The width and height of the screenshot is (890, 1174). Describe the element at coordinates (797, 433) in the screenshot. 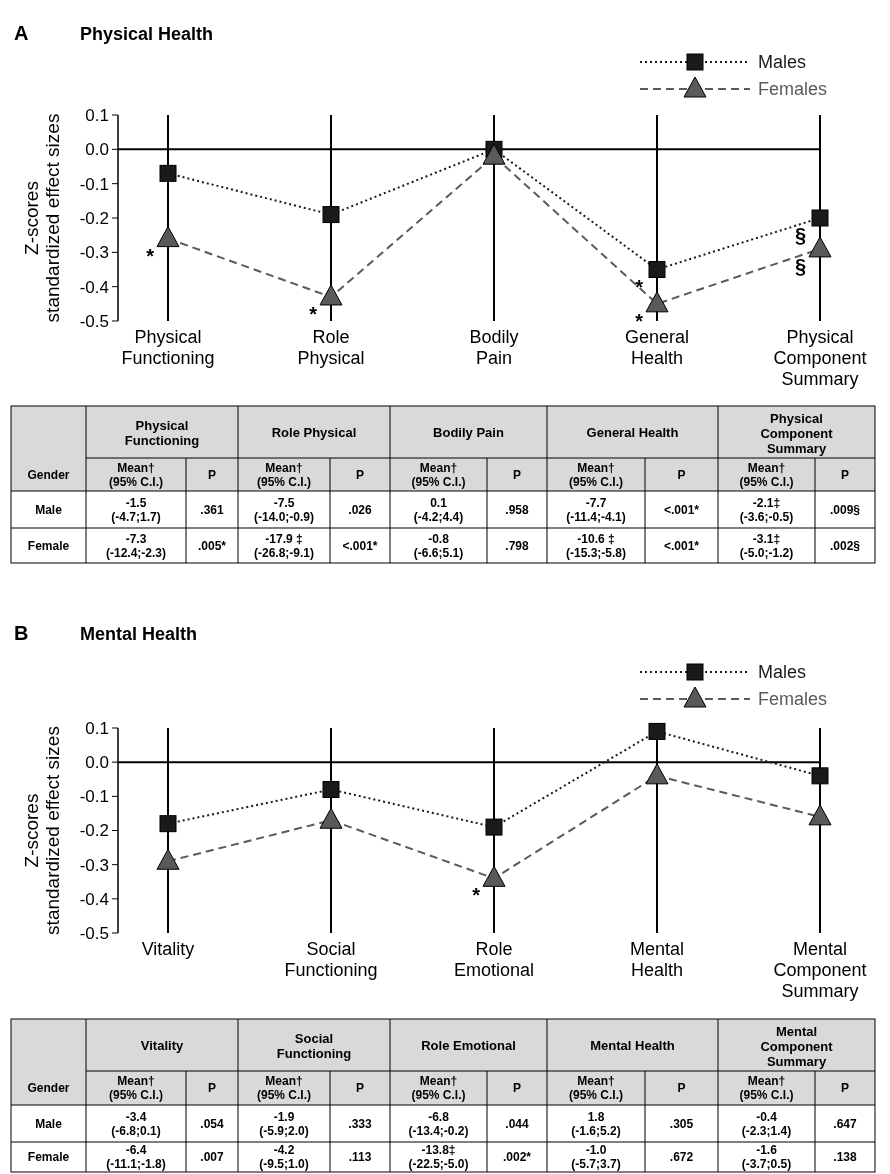

I see `category-label: Physical Component Summary` at that location.